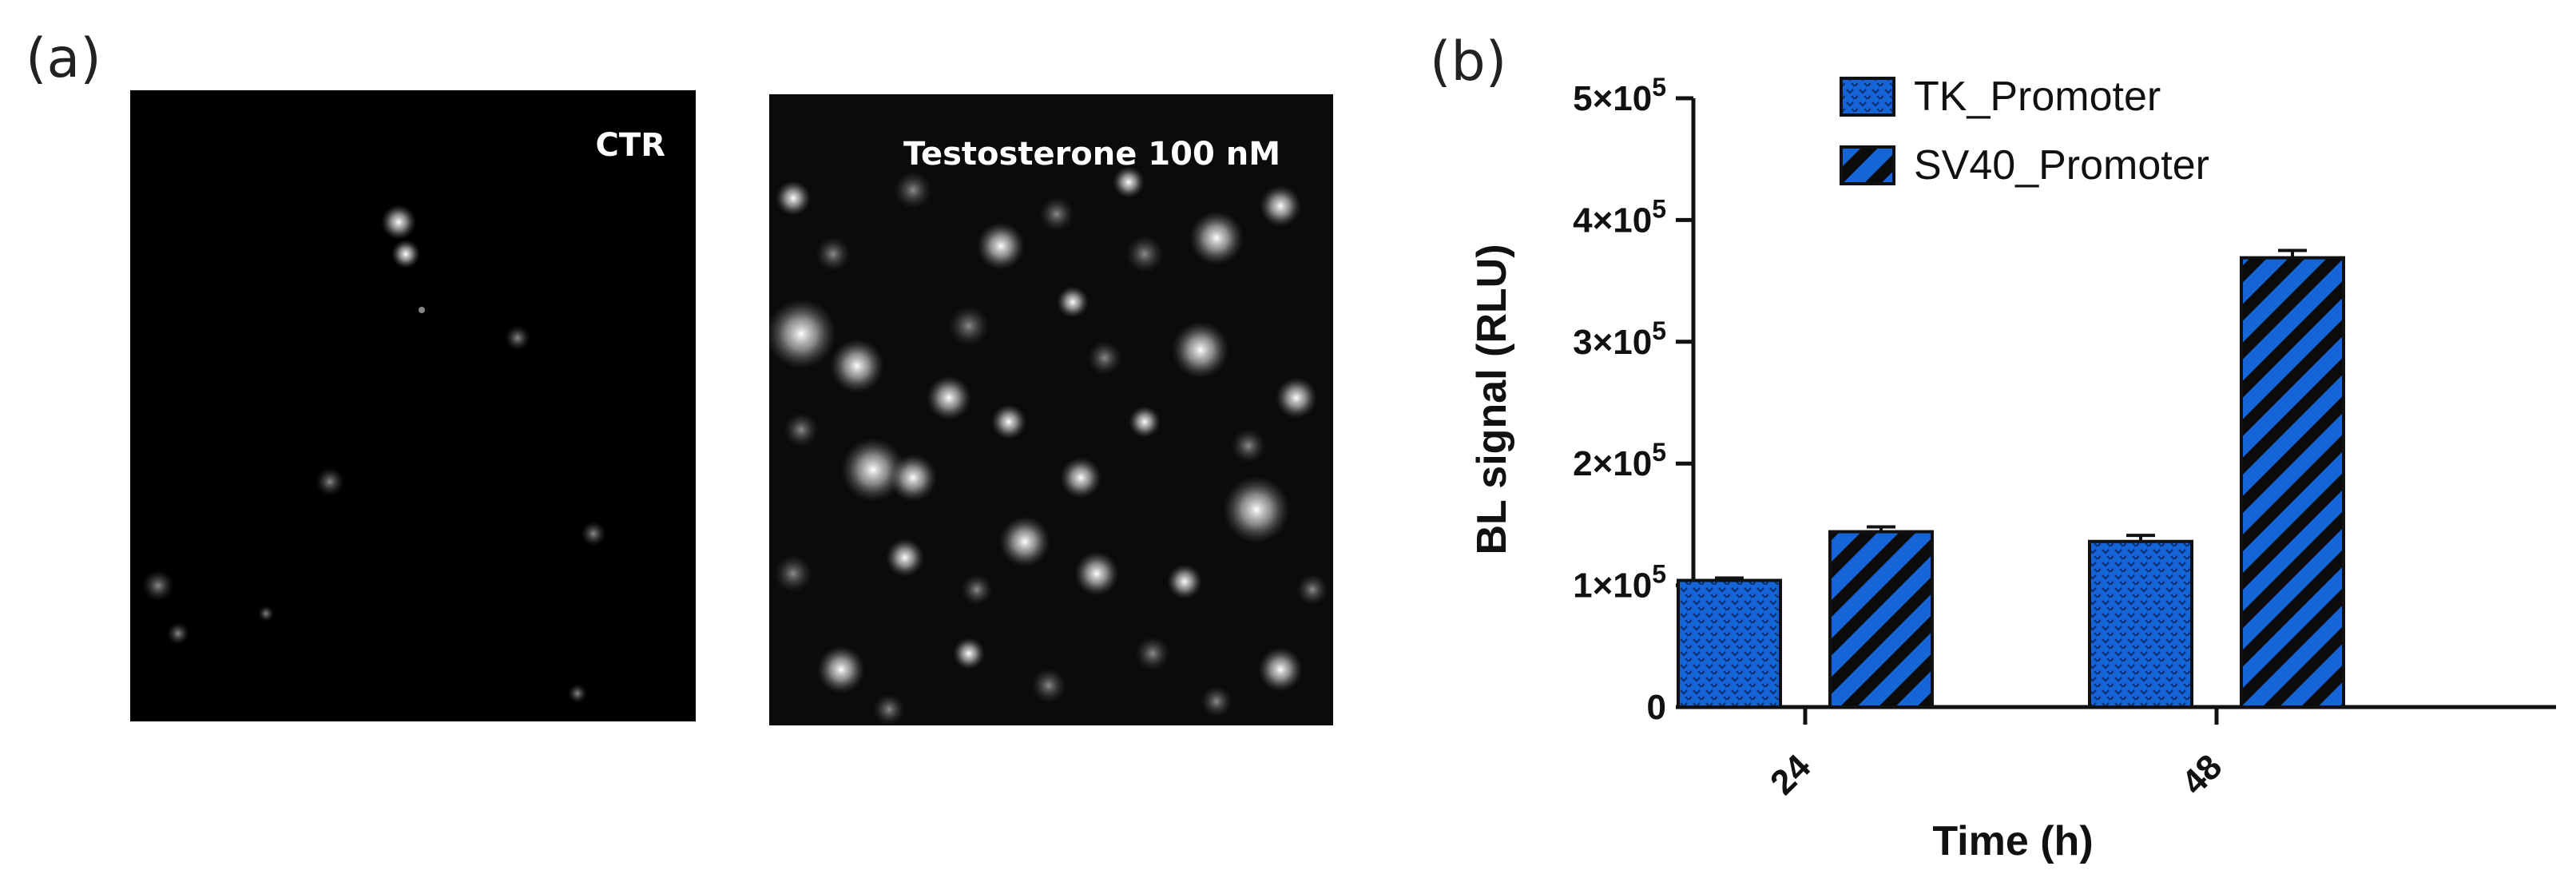 The height and width of the screenshot is (886, 2576). I want to click on error-bars, so click(2011, 414).